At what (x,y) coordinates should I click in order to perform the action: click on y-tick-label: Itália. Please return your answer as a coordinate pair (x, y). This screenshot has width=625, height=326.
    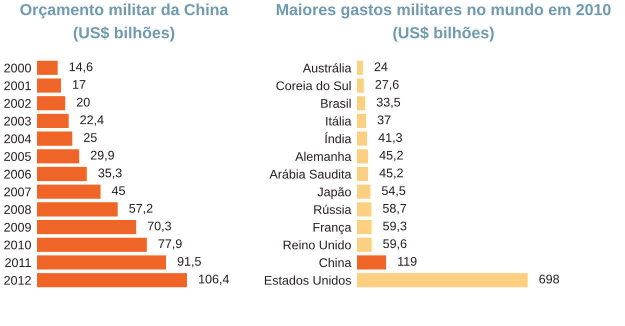
    Looking at the image, I should click on (339, 121).